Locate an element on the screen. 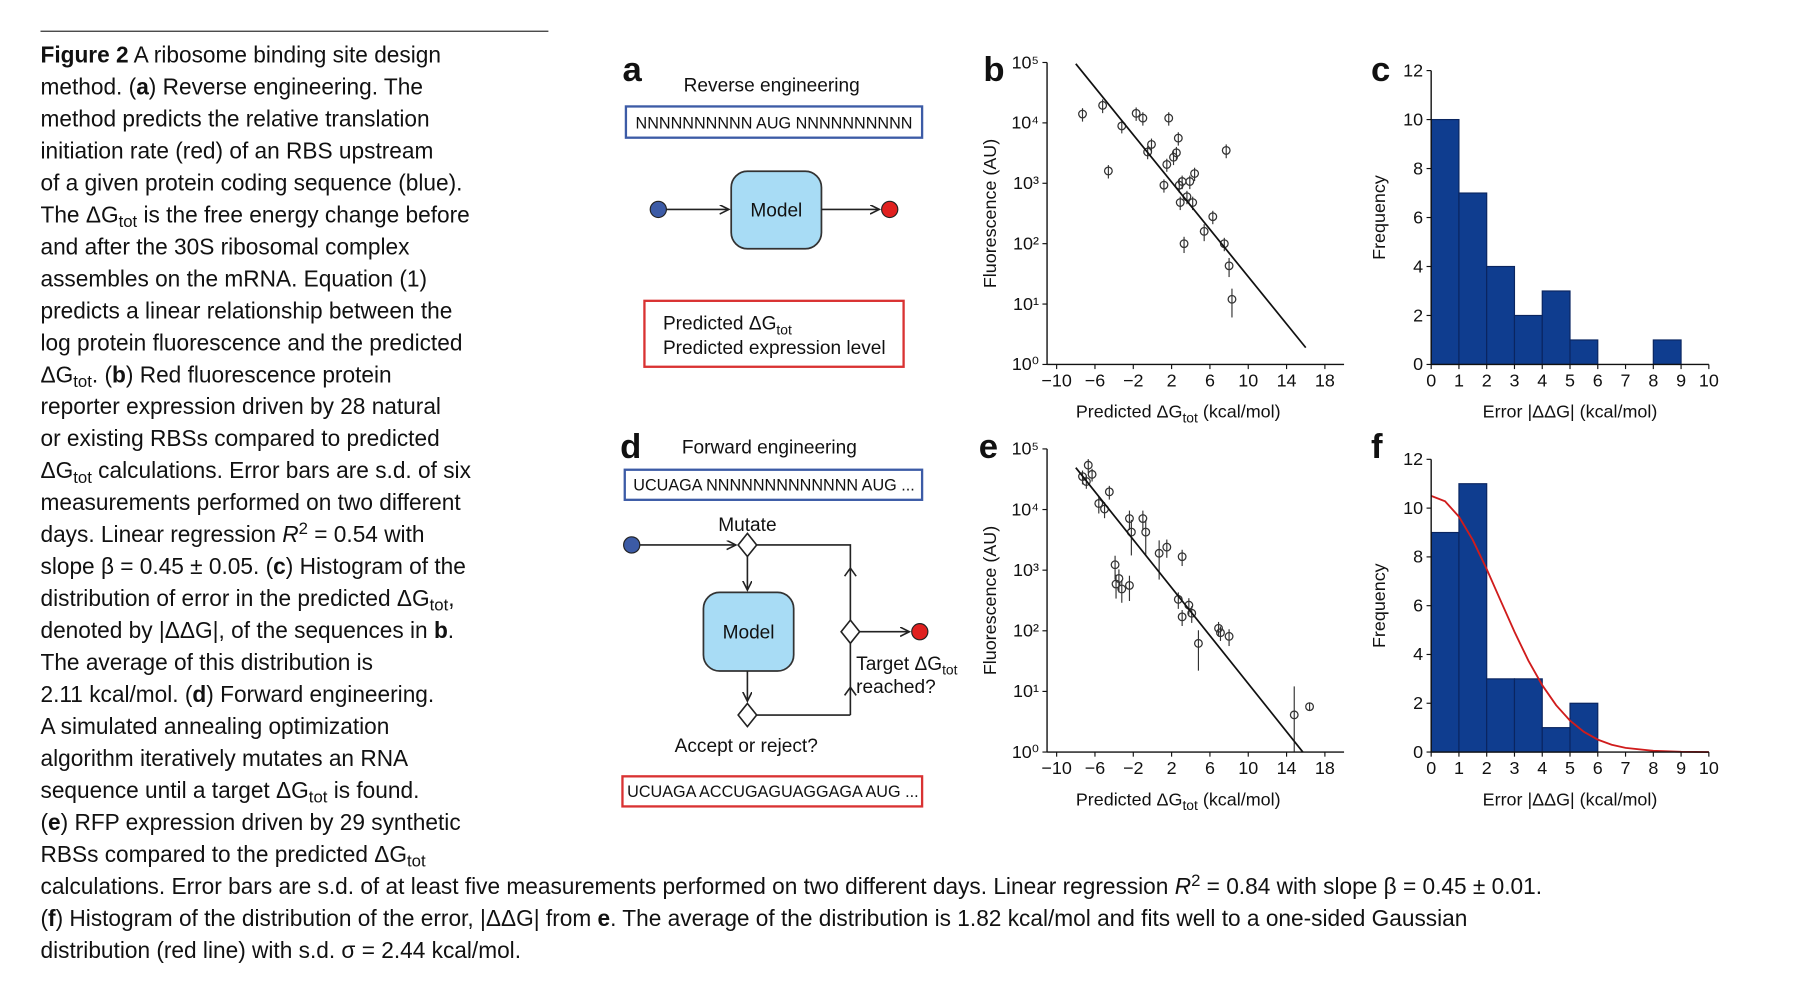 This screenshot has height=989, width=1794. output-box is located at coordinates (772, 791).